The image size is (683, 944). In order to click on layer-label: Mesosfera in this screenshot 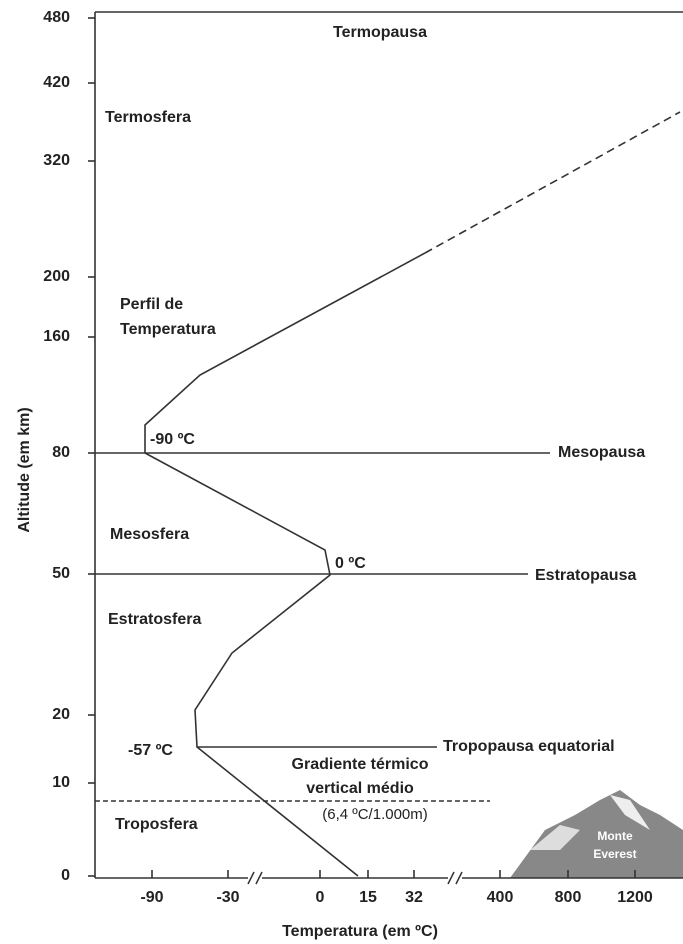, I will do `click(149, 534)`.